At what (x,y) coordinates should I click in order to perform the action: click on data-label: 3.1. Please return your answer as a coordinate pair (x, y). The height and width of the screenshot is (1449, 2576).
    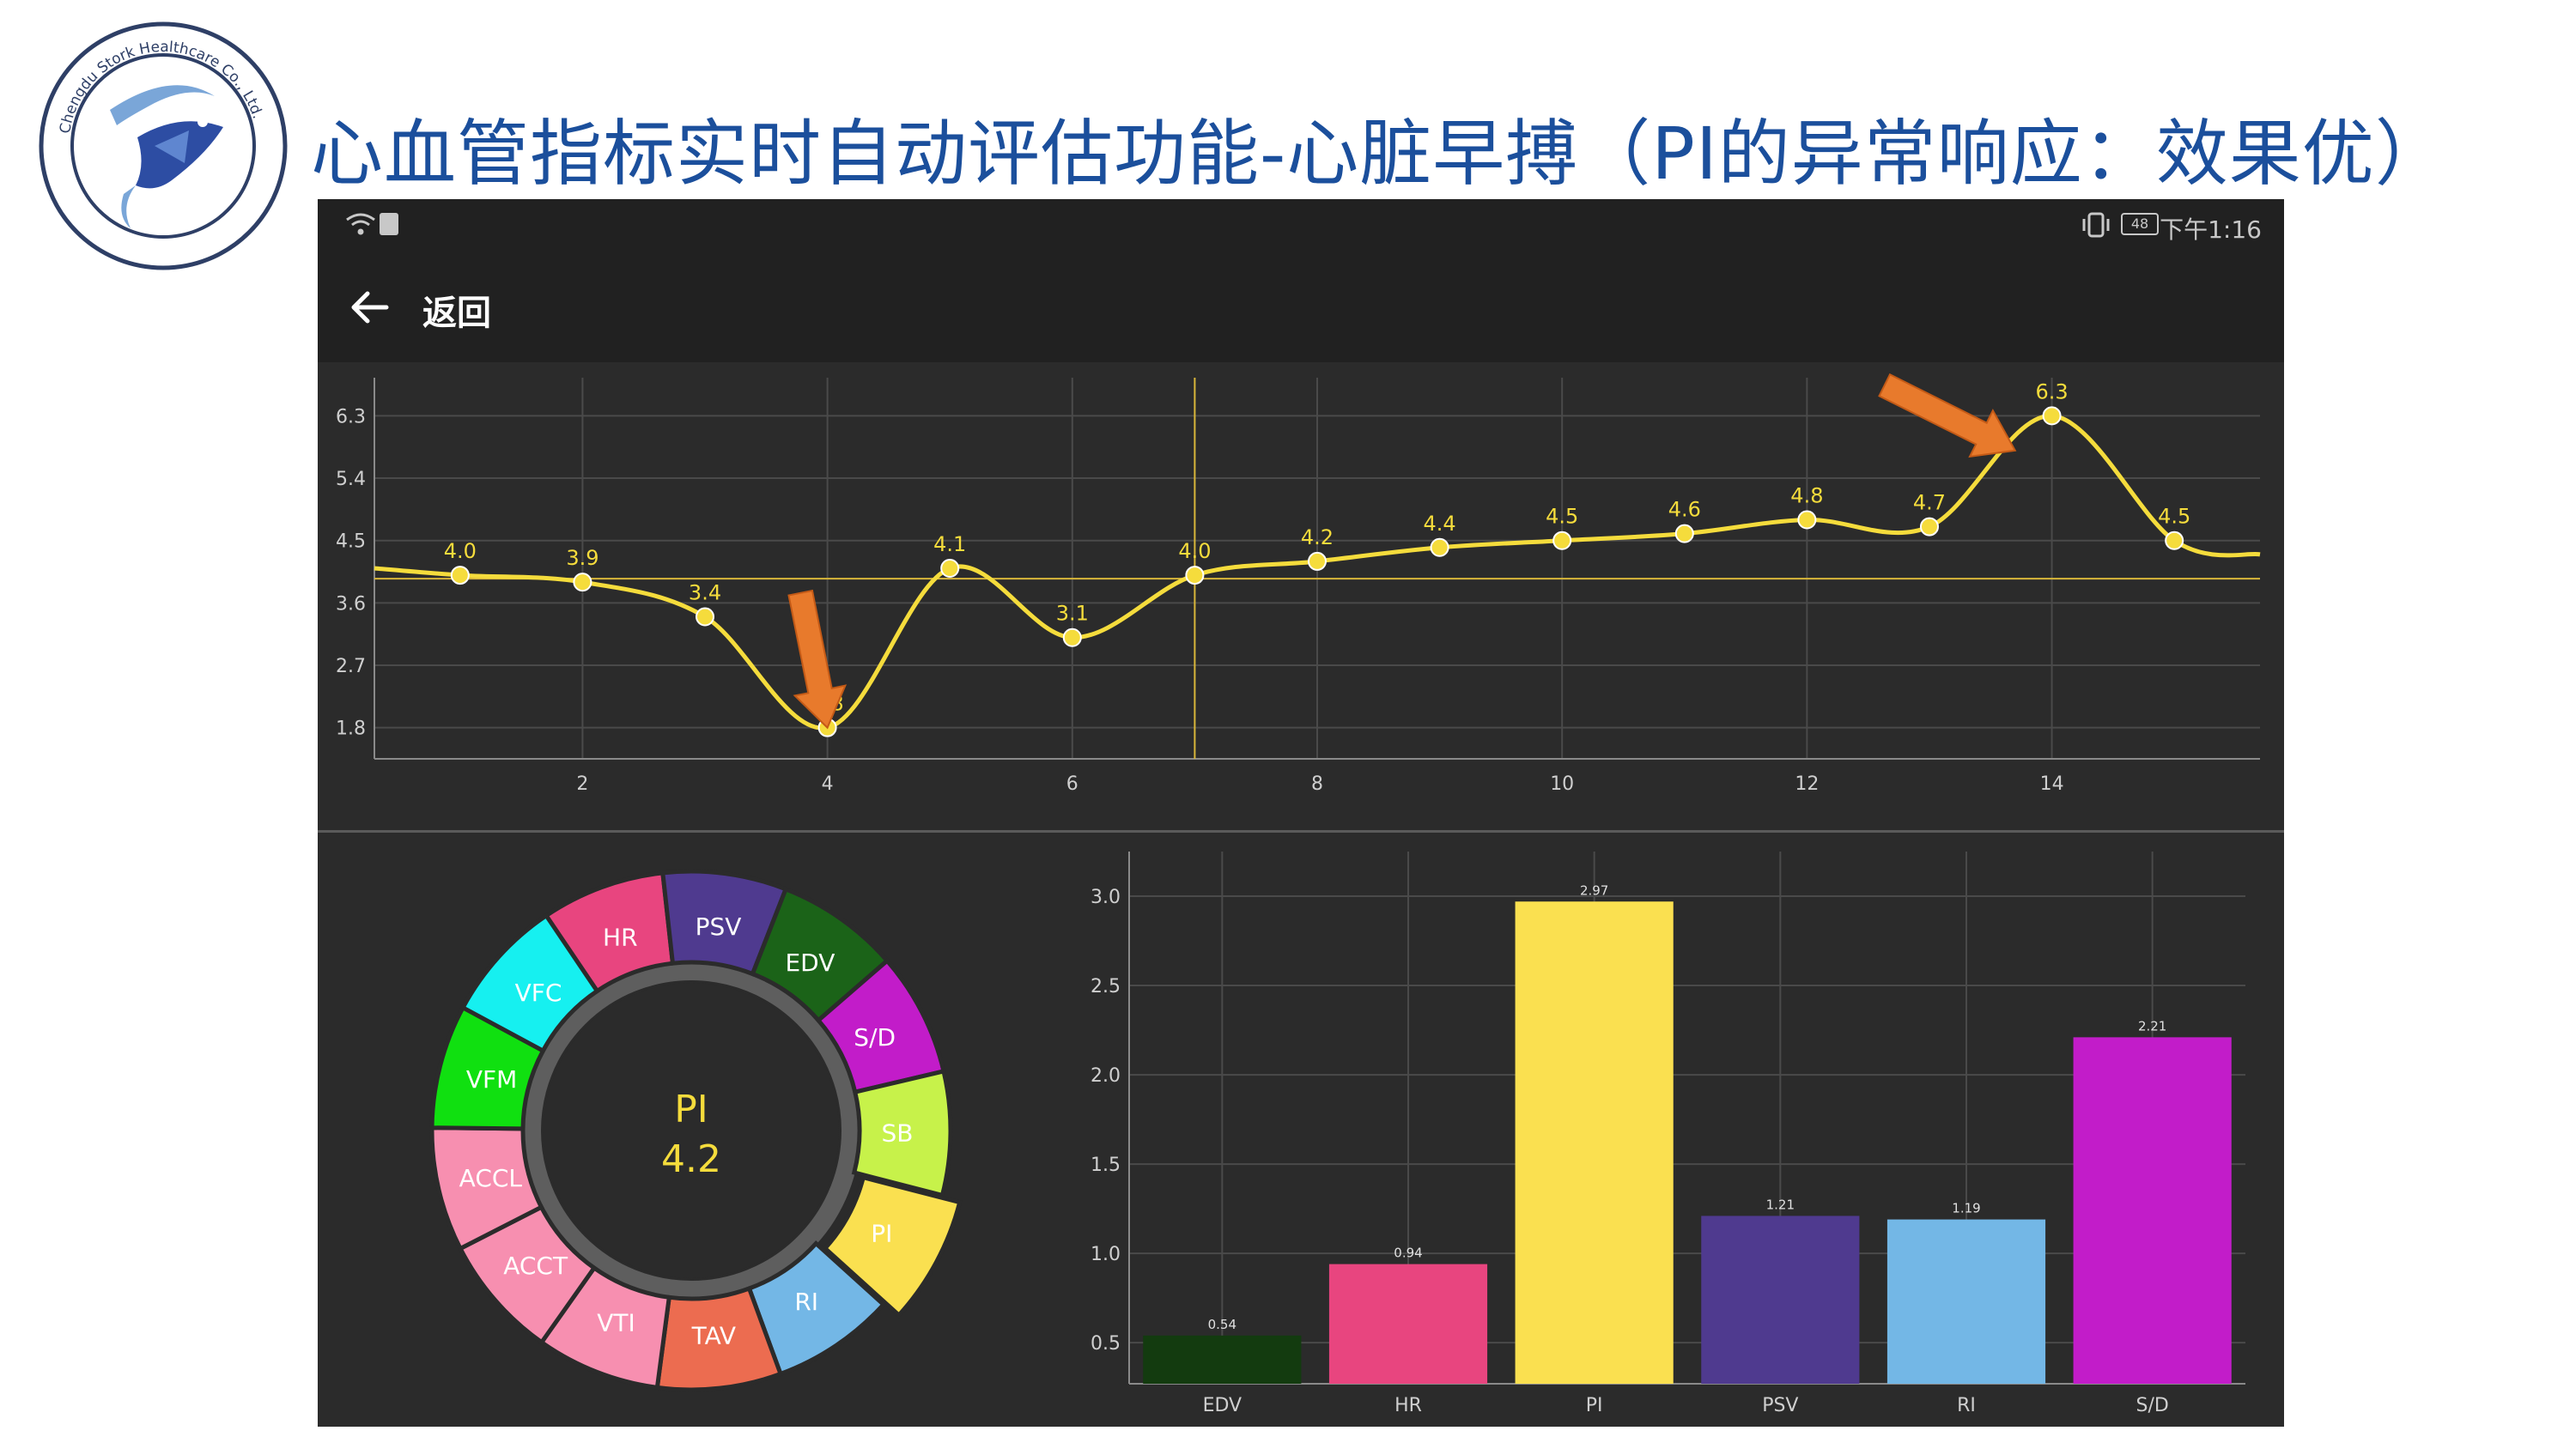
    Looking at the image, I should click on (1072, 614).